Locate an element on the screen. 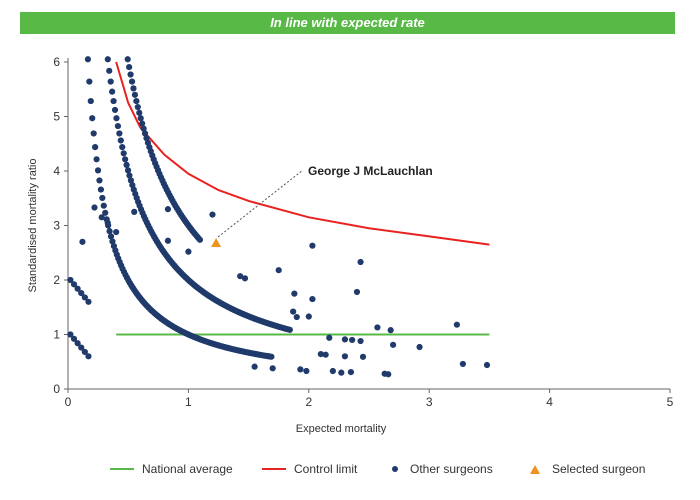 This screenshot has height=500, width=700. y-tick-label: 5 is located at coordinates (56, 117).